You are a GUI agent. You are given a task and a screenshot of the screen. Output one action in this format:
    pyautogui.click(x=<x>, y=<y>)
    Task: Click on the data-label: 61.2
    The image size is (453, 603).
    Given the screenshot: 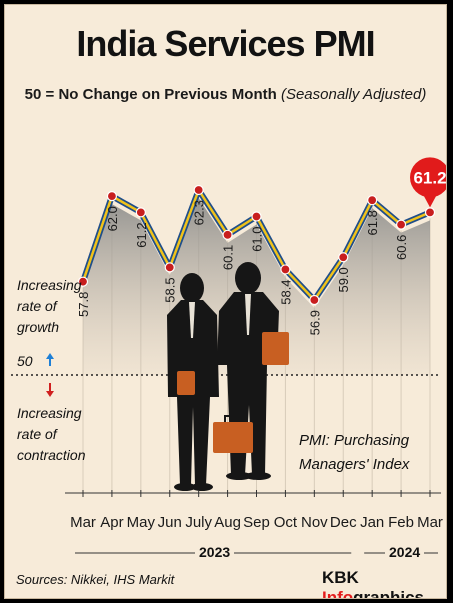 What is the action you would take?
    pyautogui.click(x=141, y=234)
    